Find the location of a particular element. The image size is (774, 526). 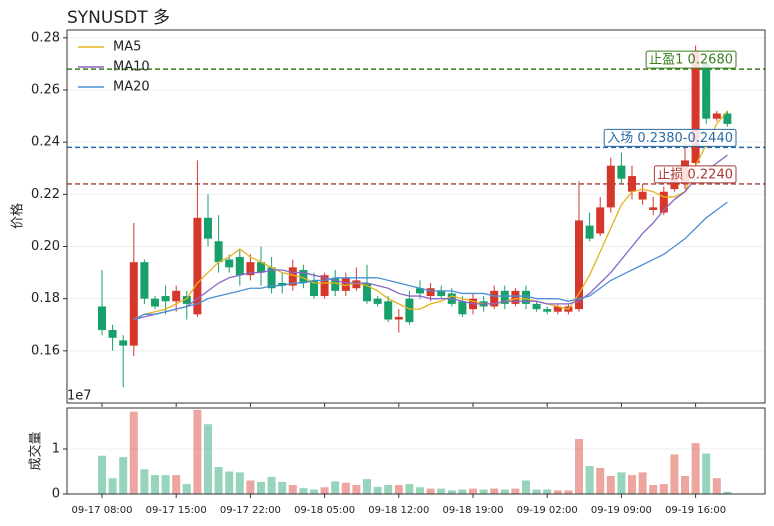

level-label: 止损 0.2240 is located at coordinates (695, 174).